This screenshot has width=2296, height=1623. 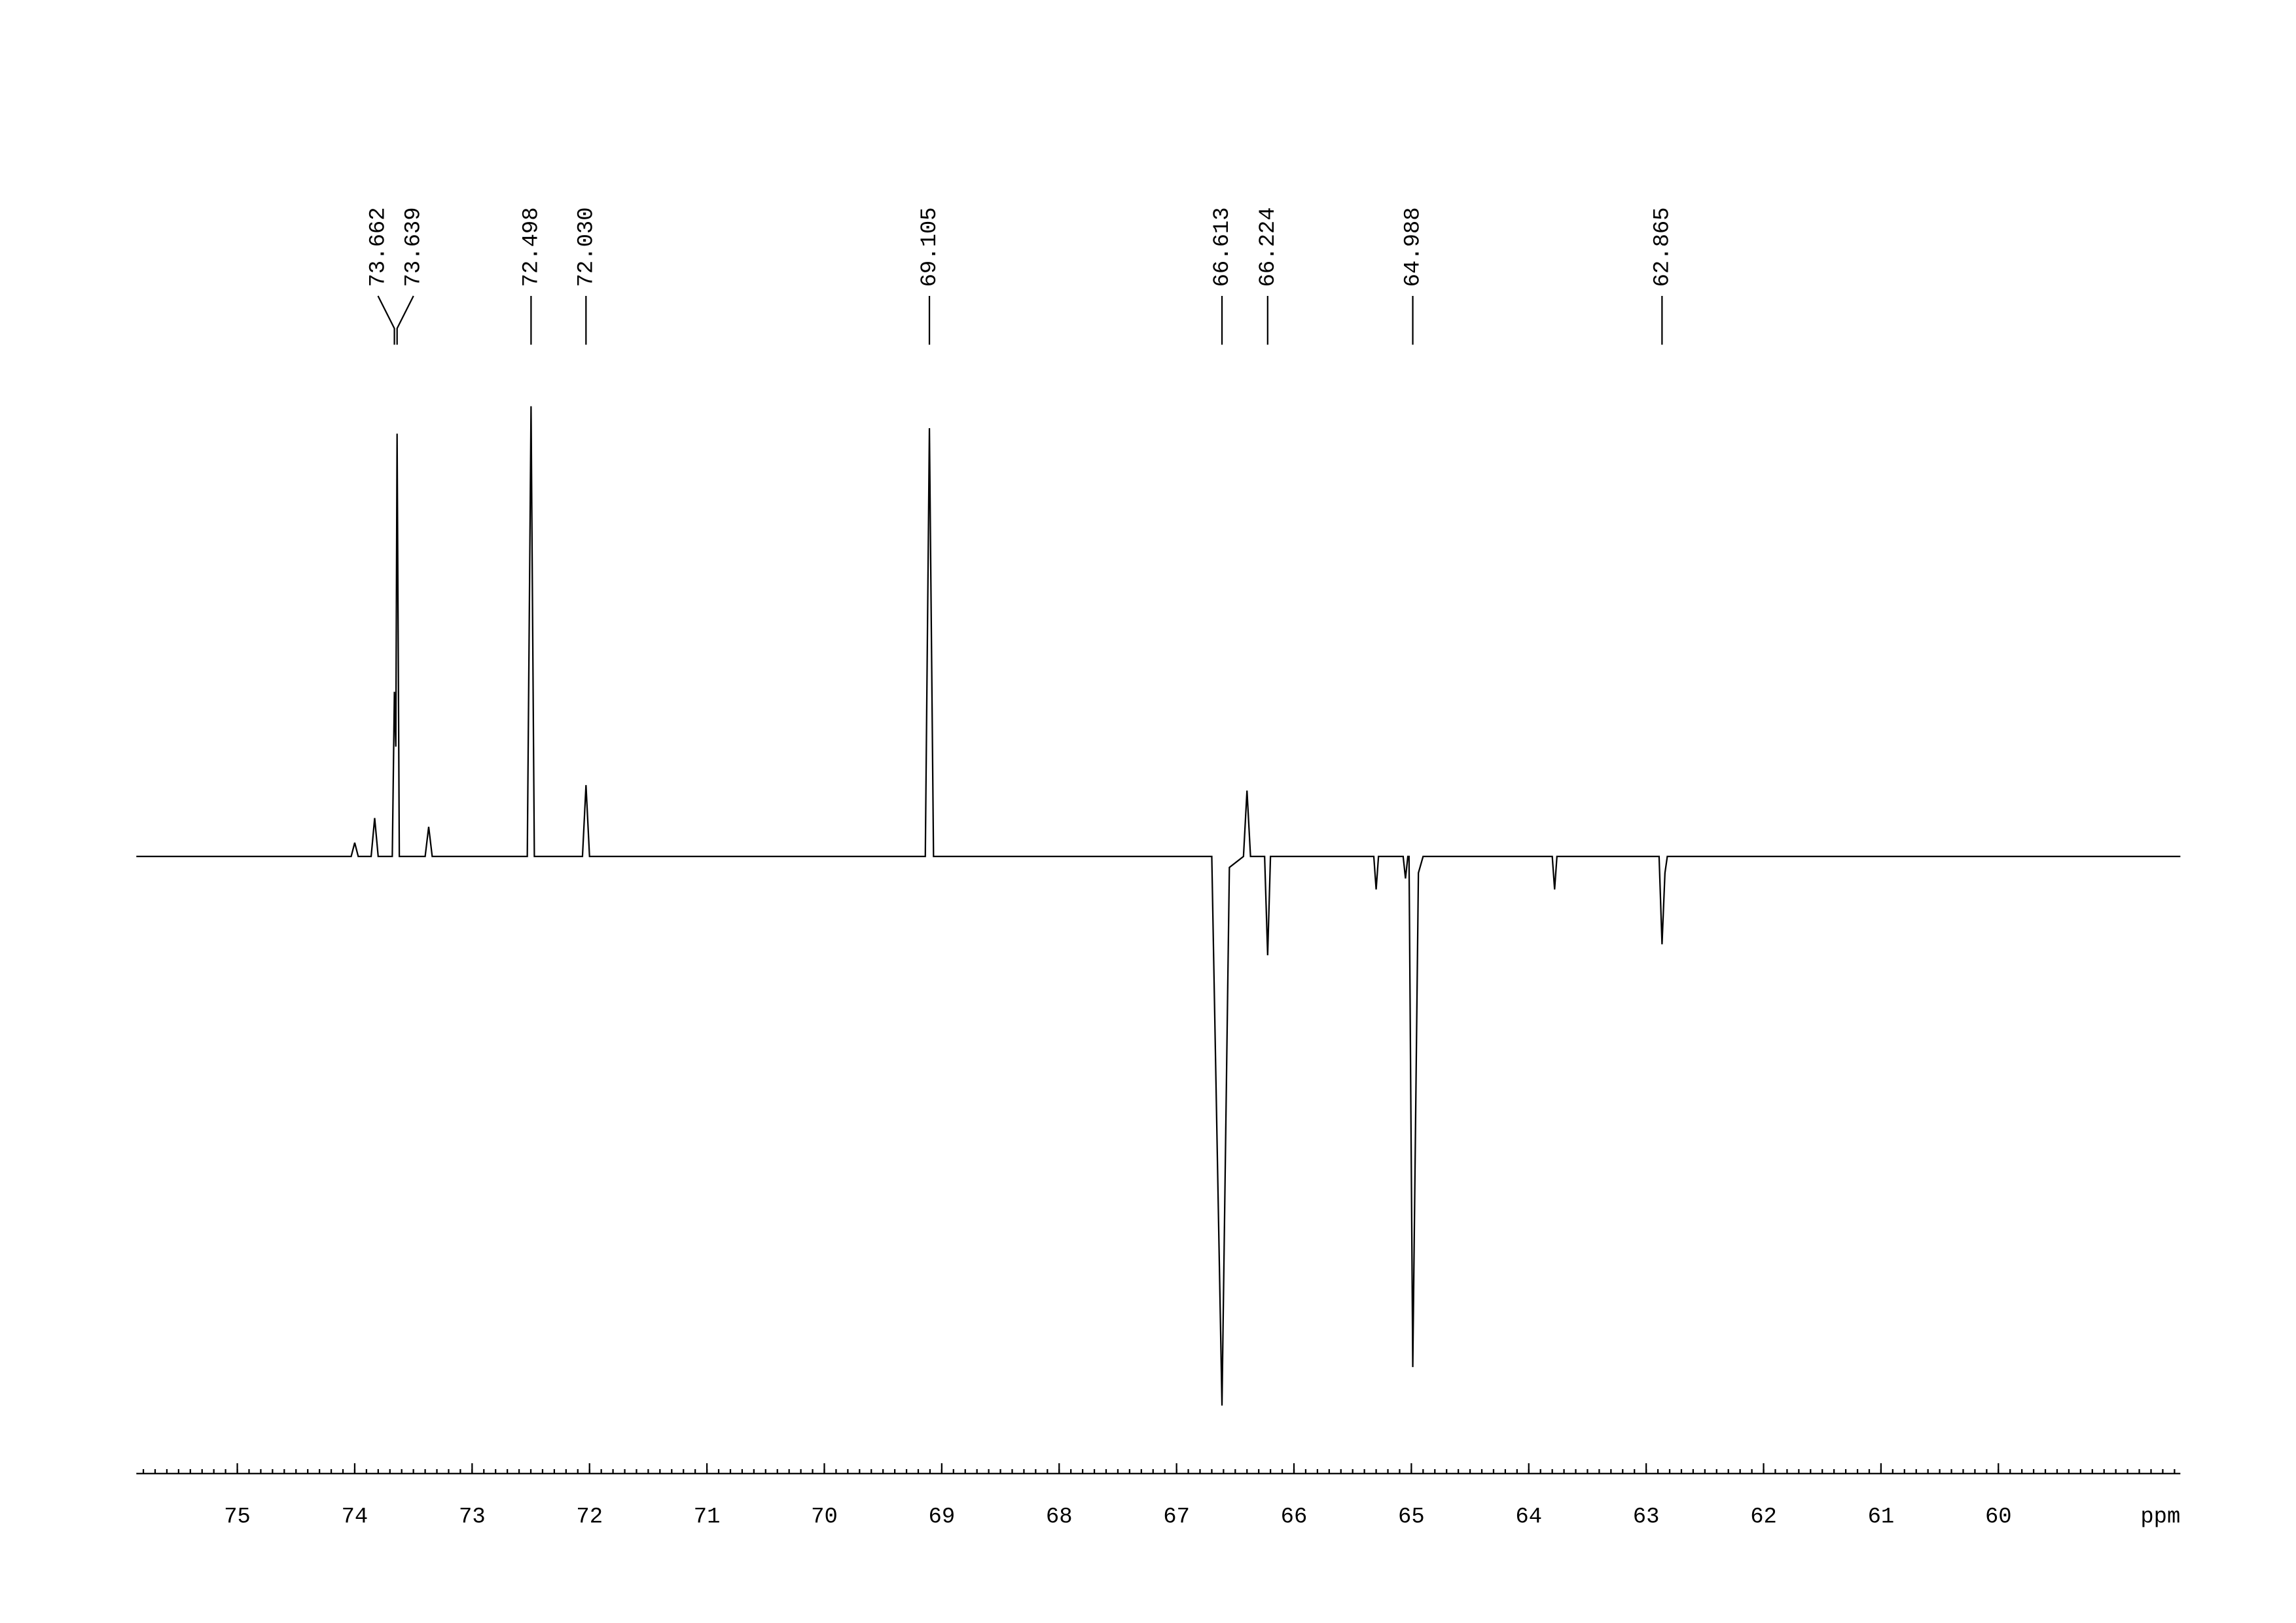 What do you see at coordinates (1881, 1516) in the screenshot?
I see `x-tick-label: 61` at bounding box center [1881, 1516].